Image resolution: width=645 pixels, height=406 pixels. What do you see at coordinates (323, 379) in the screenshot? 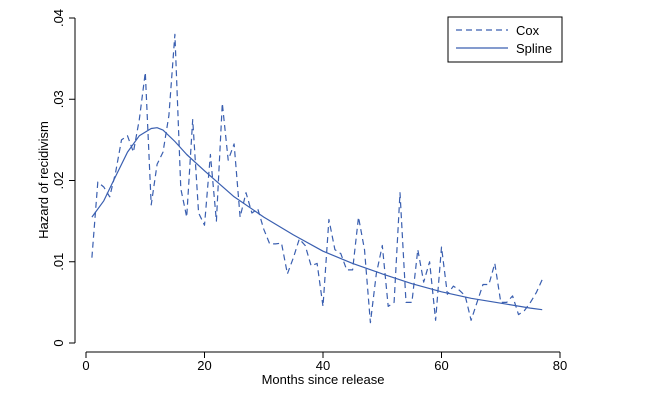
I see `x-axis-label: Months since release` at bounding box center [323, 379].